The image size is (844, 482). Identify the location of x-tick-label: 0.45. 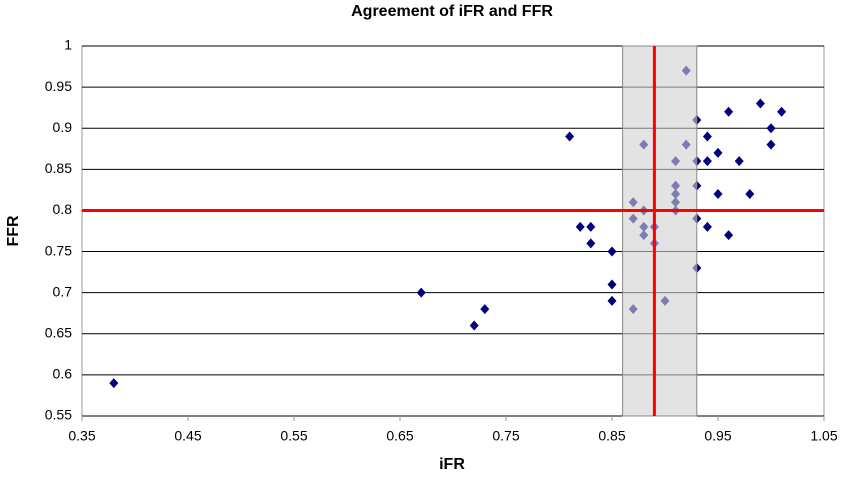
(187, 436).